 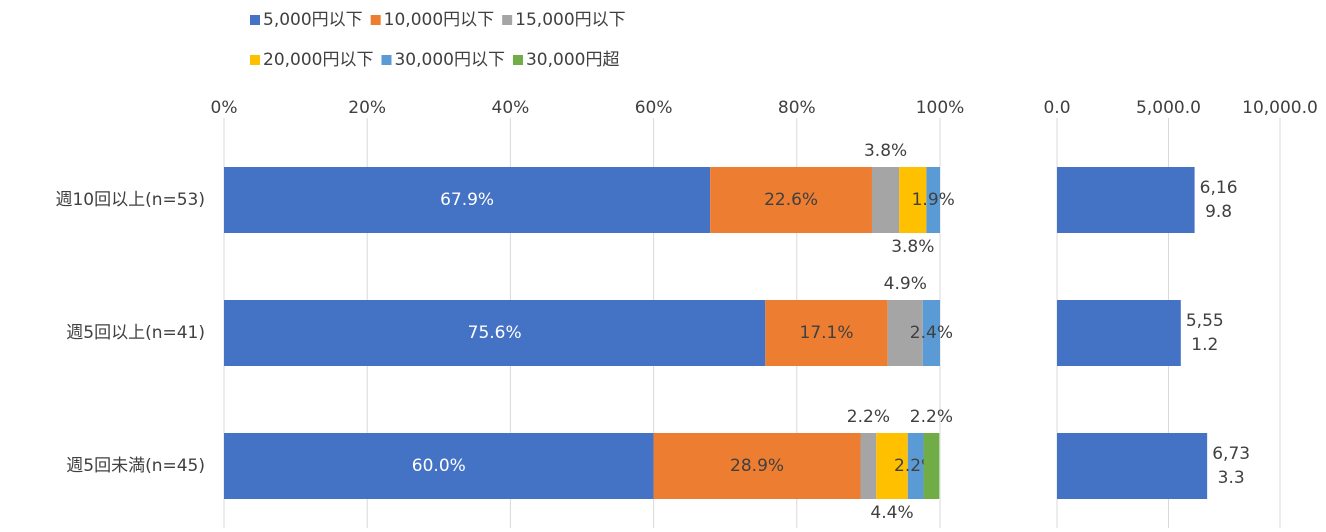 What do you see at coordinates (135, 333) in the screenshot?
I see `y-tick-label: 週5回以上(n=41)` at bounding box center [135, 333].